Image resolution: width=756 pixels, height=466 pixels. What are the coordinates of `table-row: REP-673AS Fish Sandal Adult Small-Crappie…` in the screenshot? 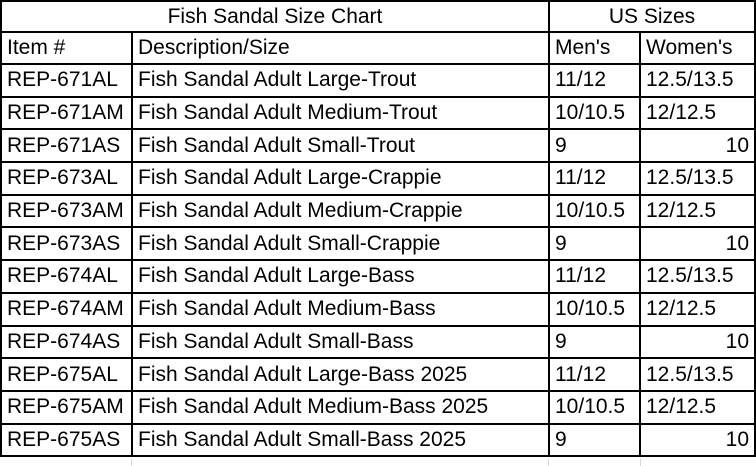 It's located at (378, 244).